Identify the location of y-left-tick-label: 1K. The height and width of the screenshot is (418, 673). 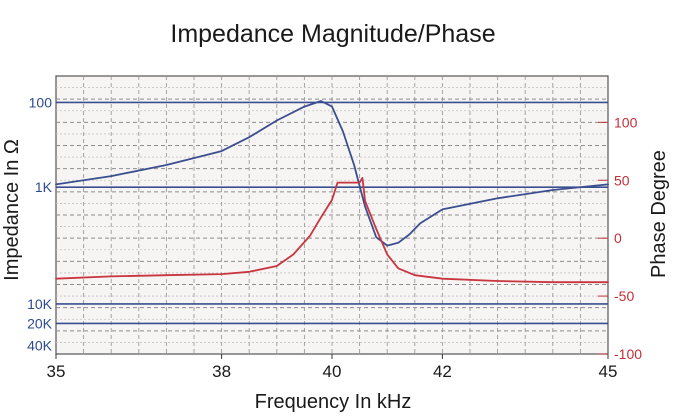
(44, 187).